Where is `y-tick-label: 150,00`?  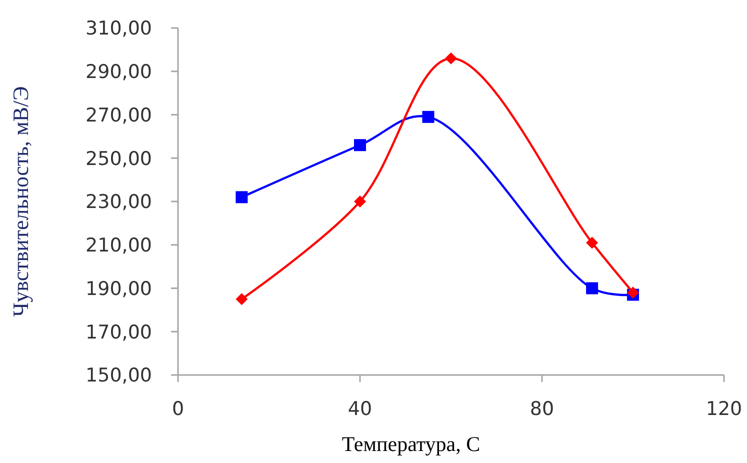
y-tick-label: 150,00 is located at coordinates (119, 375).